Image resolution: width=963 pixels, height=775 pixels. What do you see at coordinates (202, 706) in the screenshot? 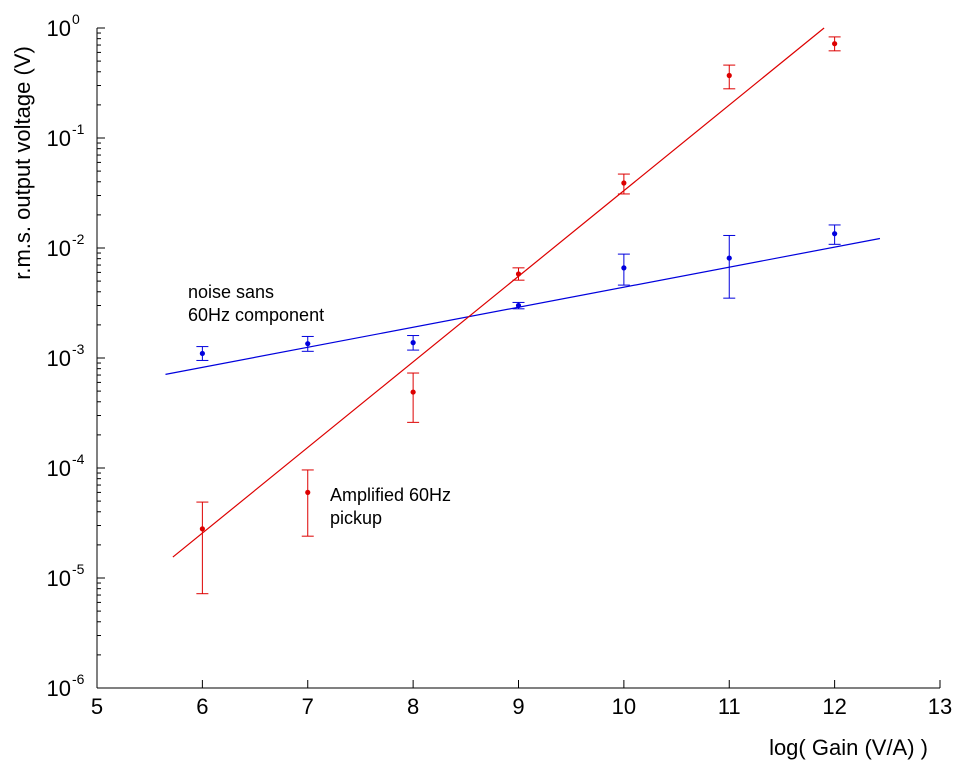
I see `x-tick-label: 6` at bounding box center [202, 706].